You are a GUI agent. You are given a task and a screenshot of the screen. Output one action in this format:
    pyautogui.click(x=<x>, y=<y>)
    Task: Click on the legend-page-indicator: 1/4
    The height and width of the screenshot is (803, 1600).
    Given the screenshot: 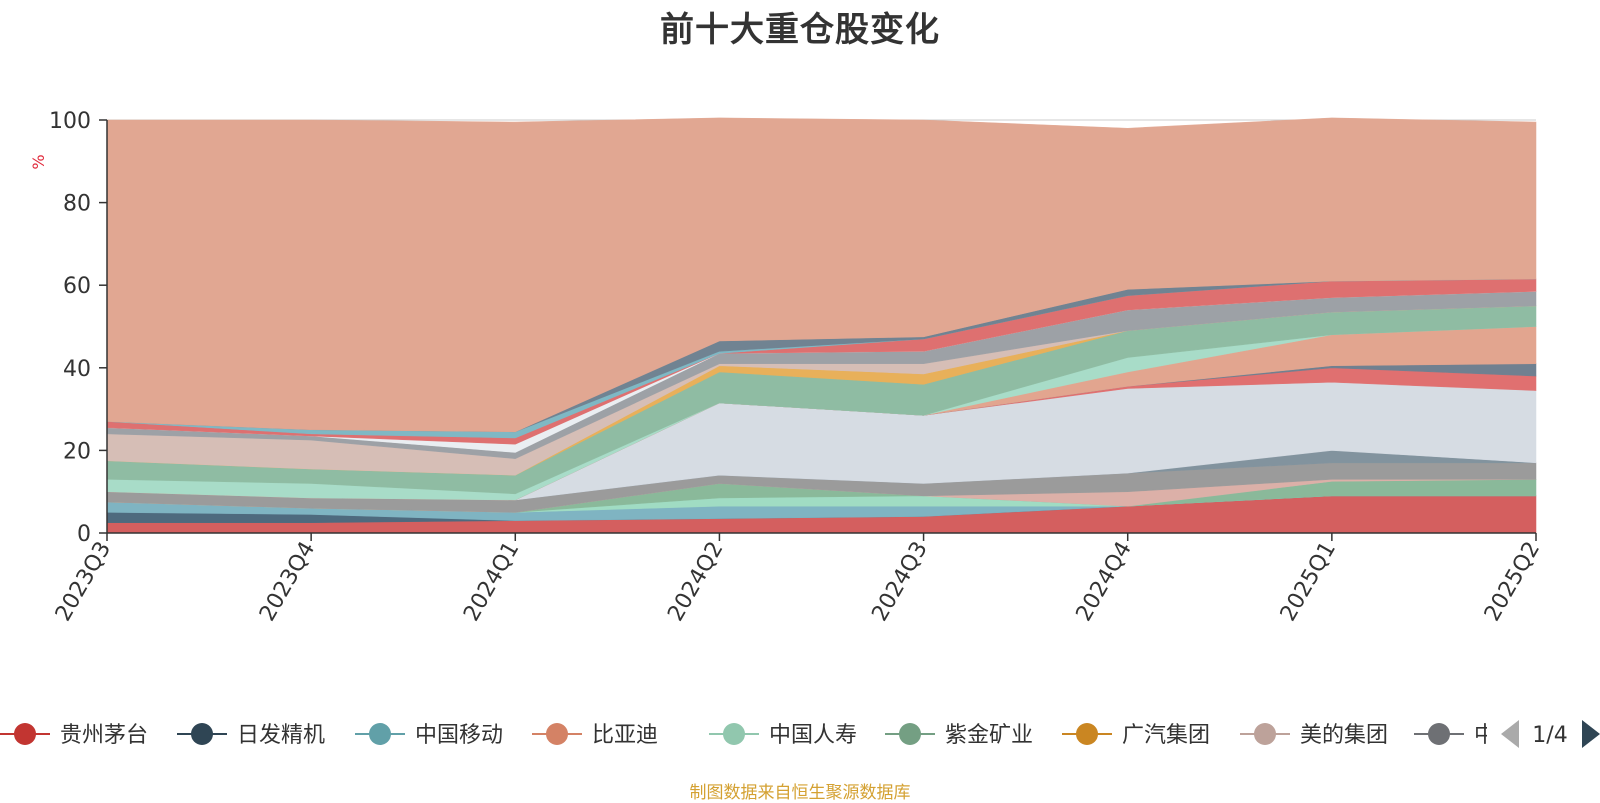 What is the action you would take?
    pyautogui.click(x=1549, y=735)
    